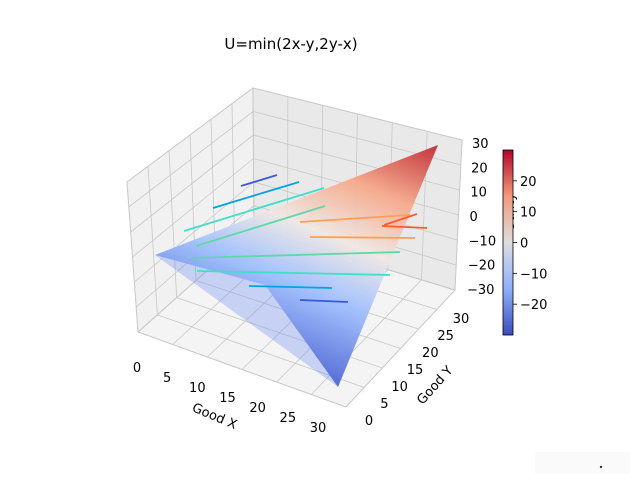 This screenshot has height=484, width=640. I want to click on y-tick-label: 10, so click(399, 387).